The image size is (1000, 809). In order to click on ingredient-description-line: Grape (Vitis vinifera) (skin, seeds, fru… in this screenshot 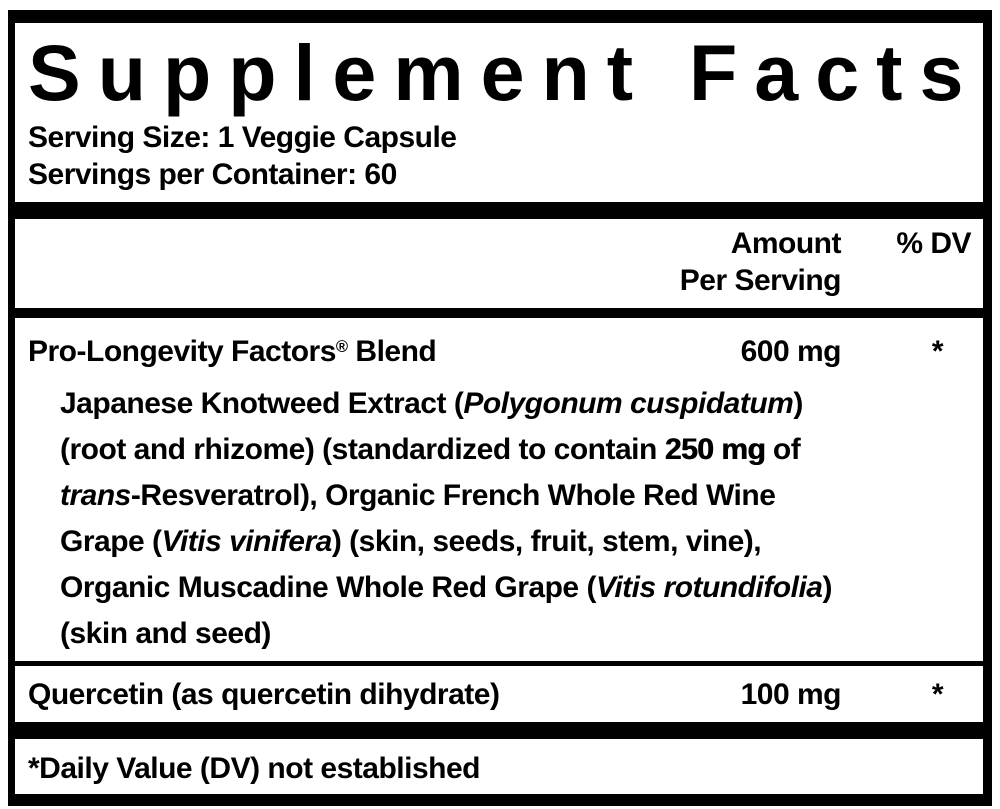, I will do `click(411, 541)`.